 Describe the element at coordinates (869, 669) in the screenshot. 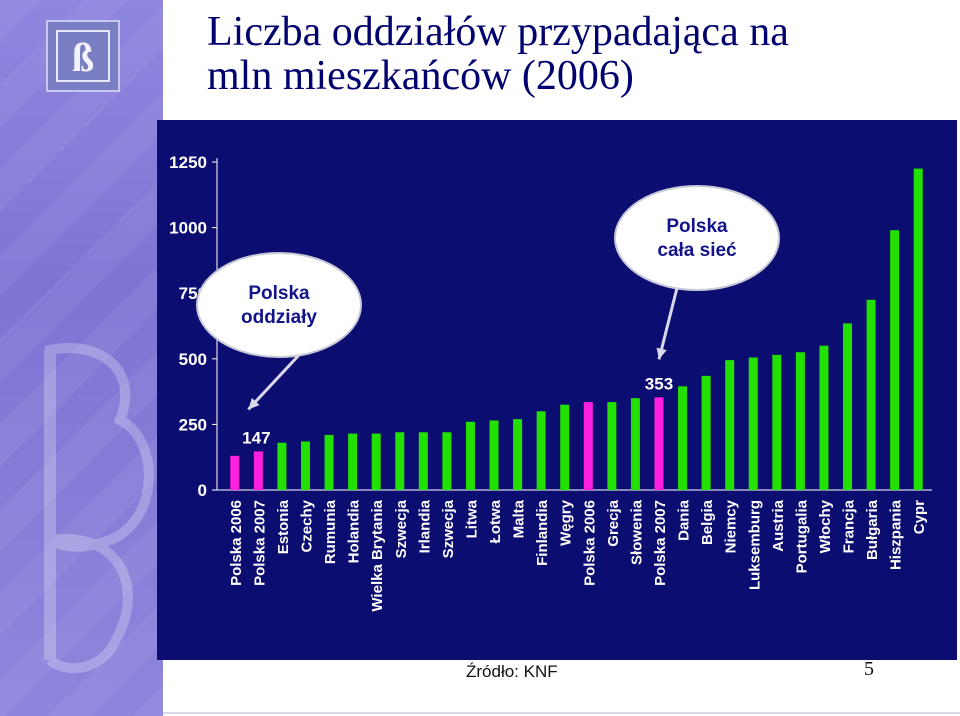

I see `page-number: 5` at that location.